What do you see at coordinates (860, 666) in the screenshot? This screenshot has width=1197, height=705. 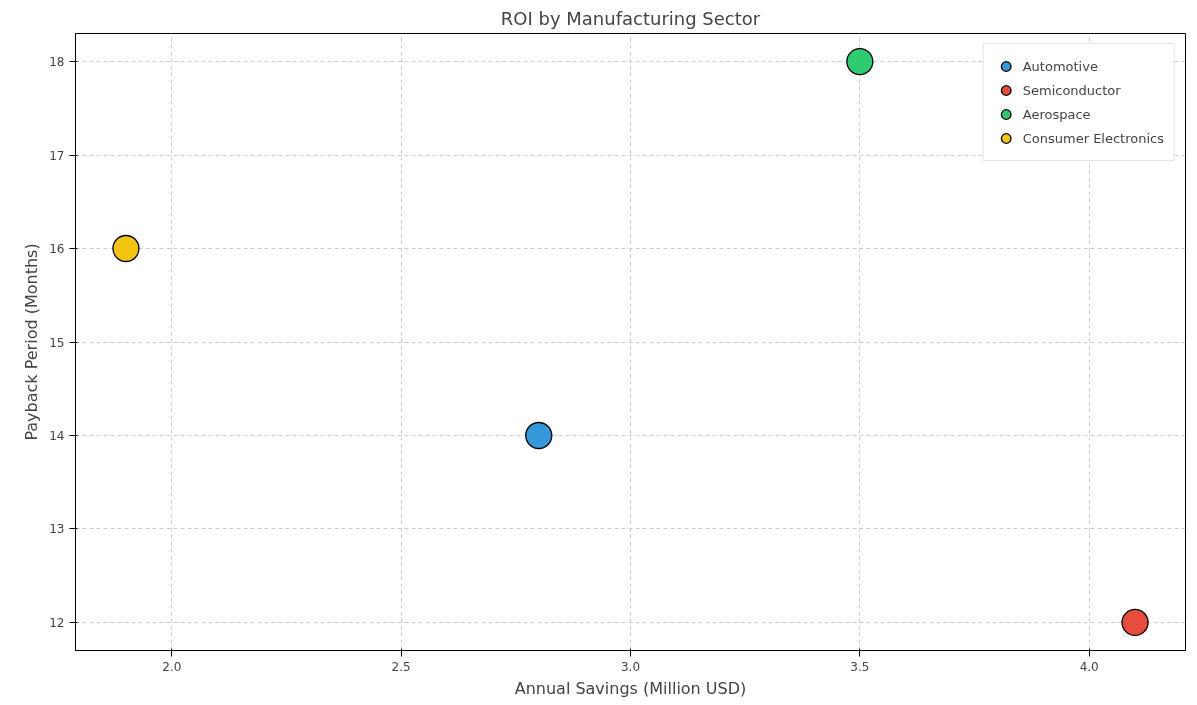 I see `x-tick-label: 3.5` at bounding box center [860, 666].